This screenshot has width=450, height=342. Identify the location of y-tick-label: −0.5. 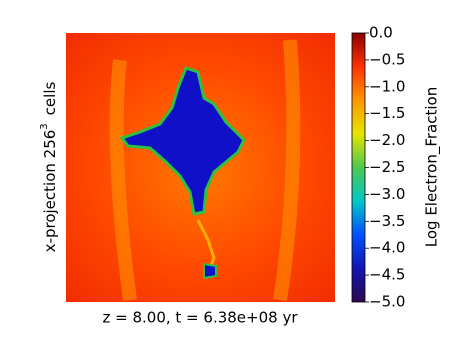
(387, 59).